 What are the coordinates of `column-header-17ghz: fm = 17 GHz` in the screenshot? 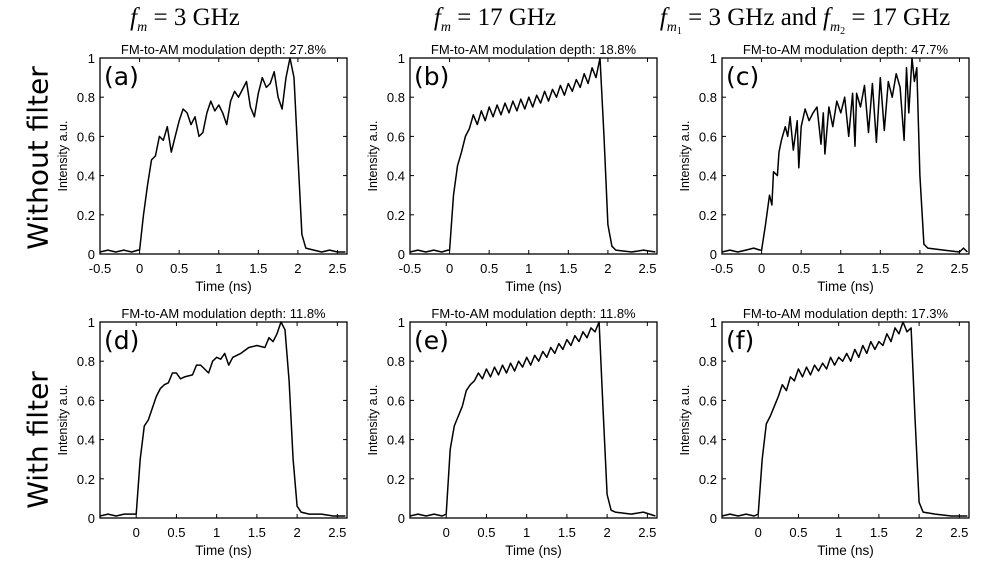 It's located at (495, 20).